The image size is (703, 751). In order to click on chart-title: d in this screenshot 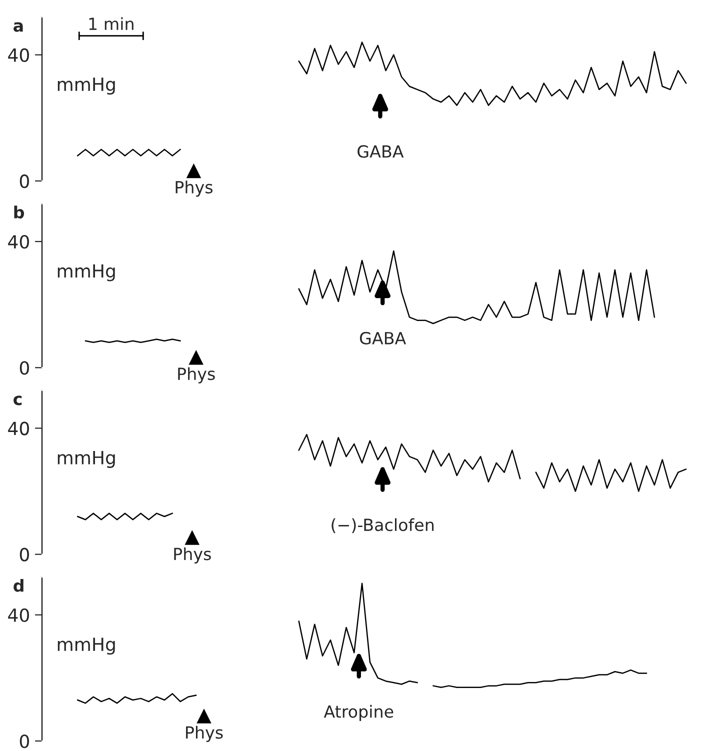, I will do `click(19, 585)`.